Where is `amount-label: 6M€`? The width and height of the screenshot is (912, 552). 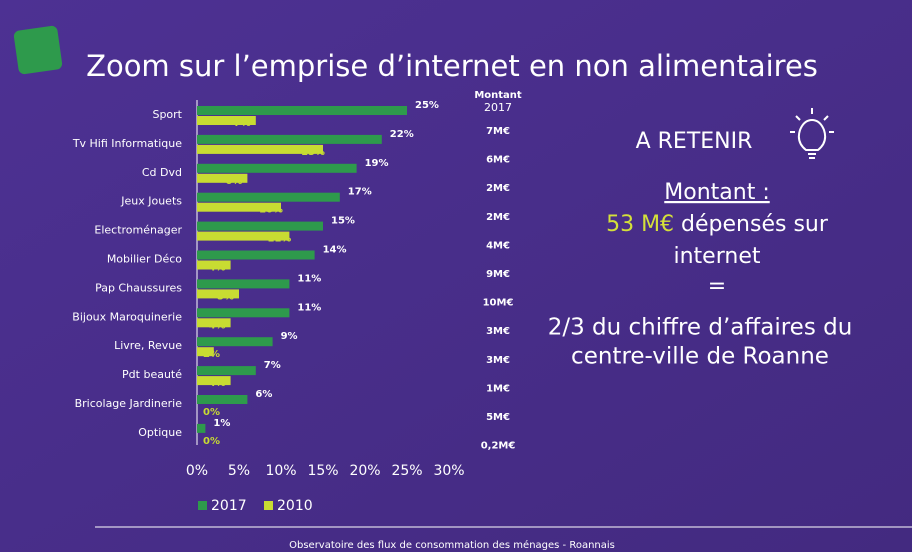
amount-label: 6M€ is located at coordinates (498, 160).